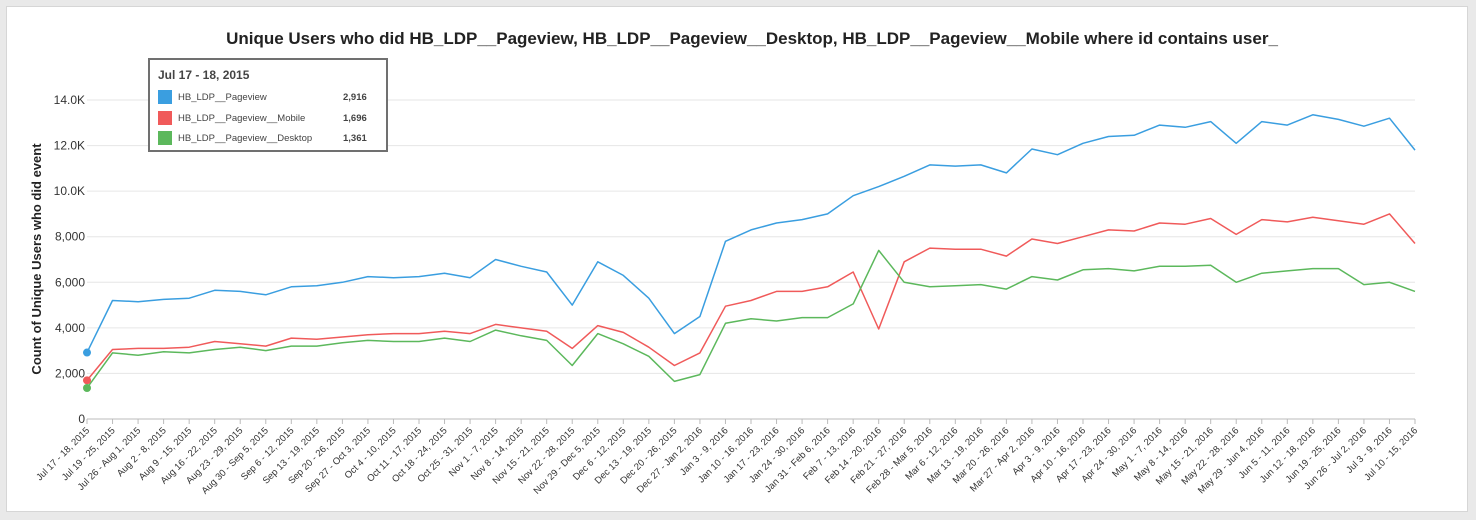 Image resolution: width=1476 pixels, height=520 pixels. Describe the element at coordinates (81, 419) in the screenshot. I see `y-tick-label: 0` at that location.